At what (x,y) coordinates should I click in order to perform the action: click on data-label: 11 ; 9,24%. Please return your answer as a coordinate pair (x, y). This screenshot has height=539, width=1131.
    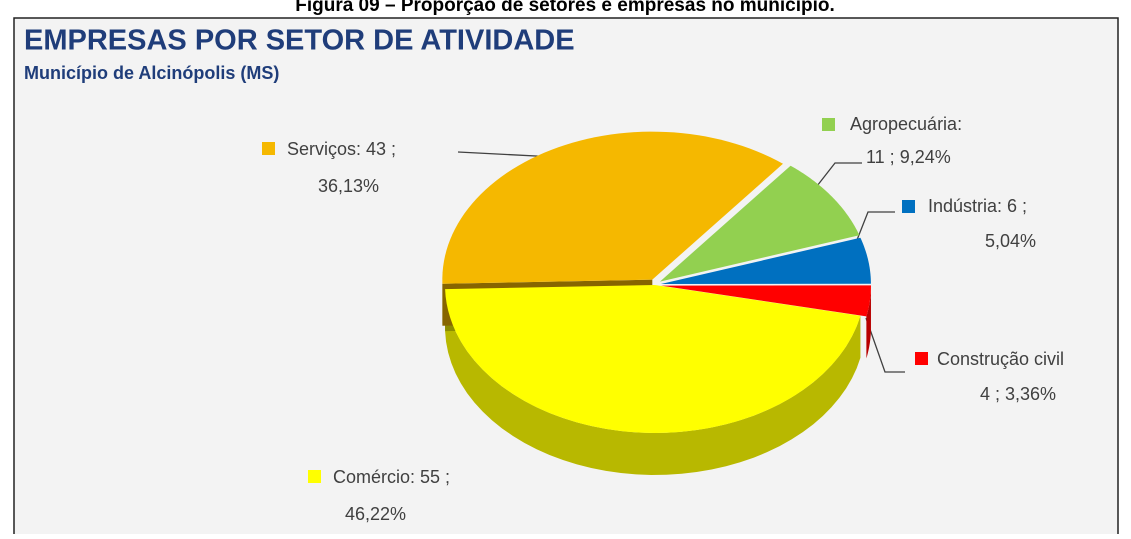
    Looking at the image, I should click on (908, 157).